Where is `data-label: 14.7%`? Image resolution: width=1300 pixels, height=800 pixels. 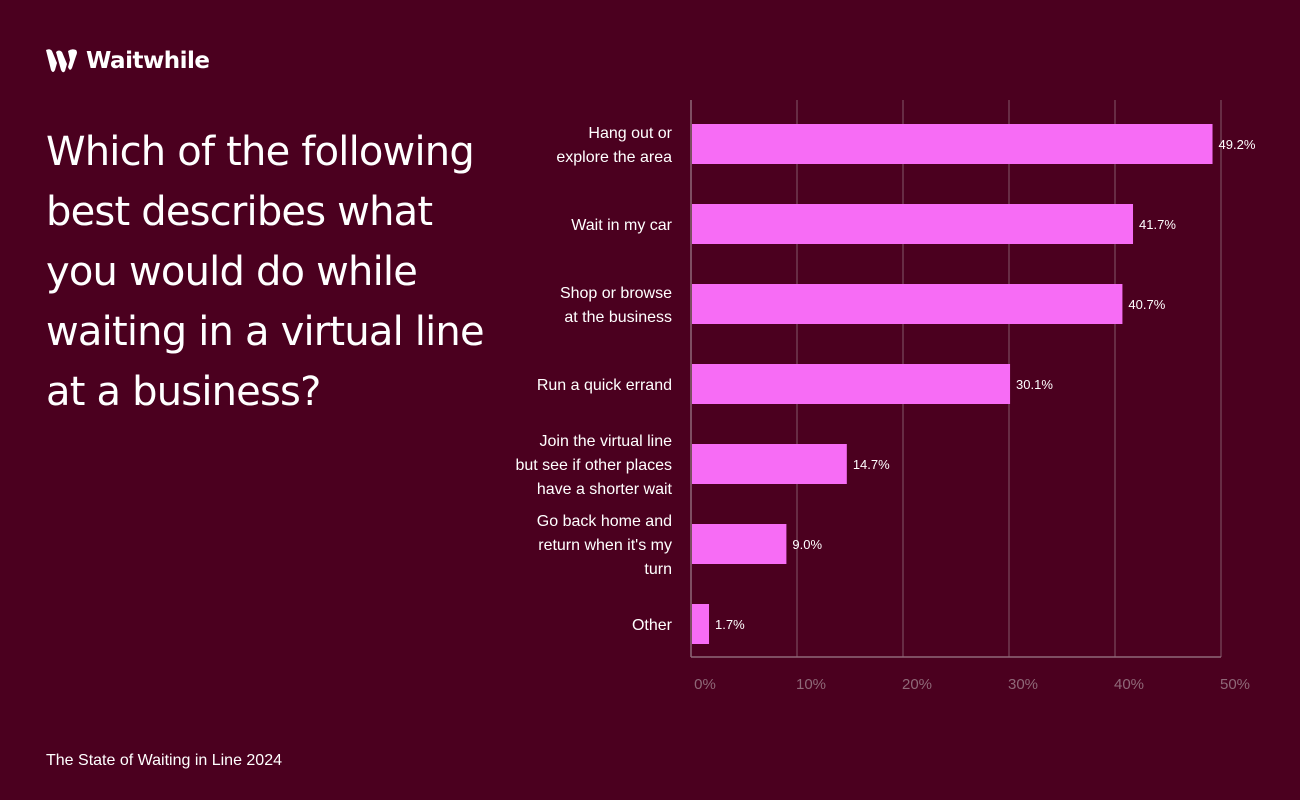
data-label: 14.7% is located at coordinates (871, 464).